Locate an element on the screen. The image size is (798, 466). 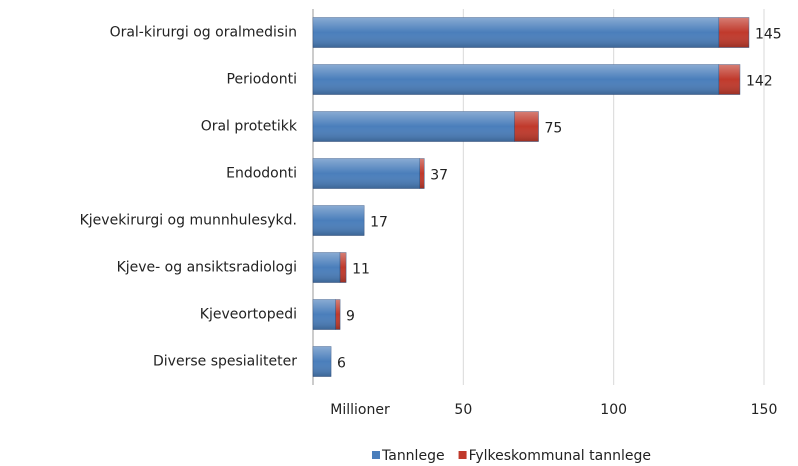
x-tick-label: 50 is located at coordinates (463, 410).